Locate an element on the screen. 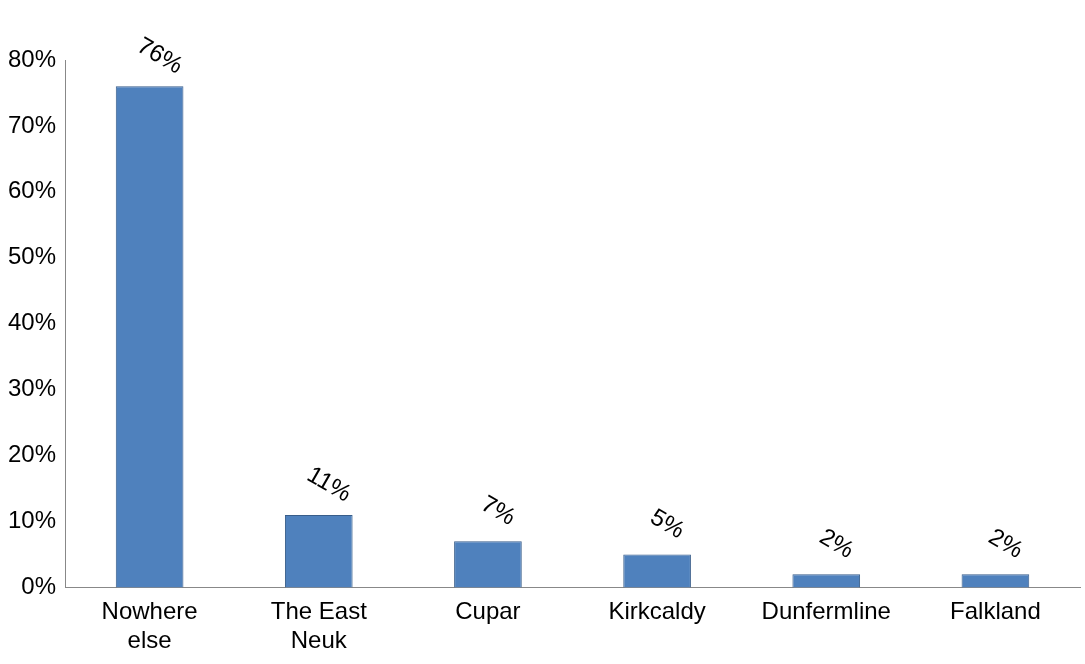 Image resolution: width=1085 pixels, height=664 pixels. x-tick-label: Dunfermline is located at coordinates (826, 611).